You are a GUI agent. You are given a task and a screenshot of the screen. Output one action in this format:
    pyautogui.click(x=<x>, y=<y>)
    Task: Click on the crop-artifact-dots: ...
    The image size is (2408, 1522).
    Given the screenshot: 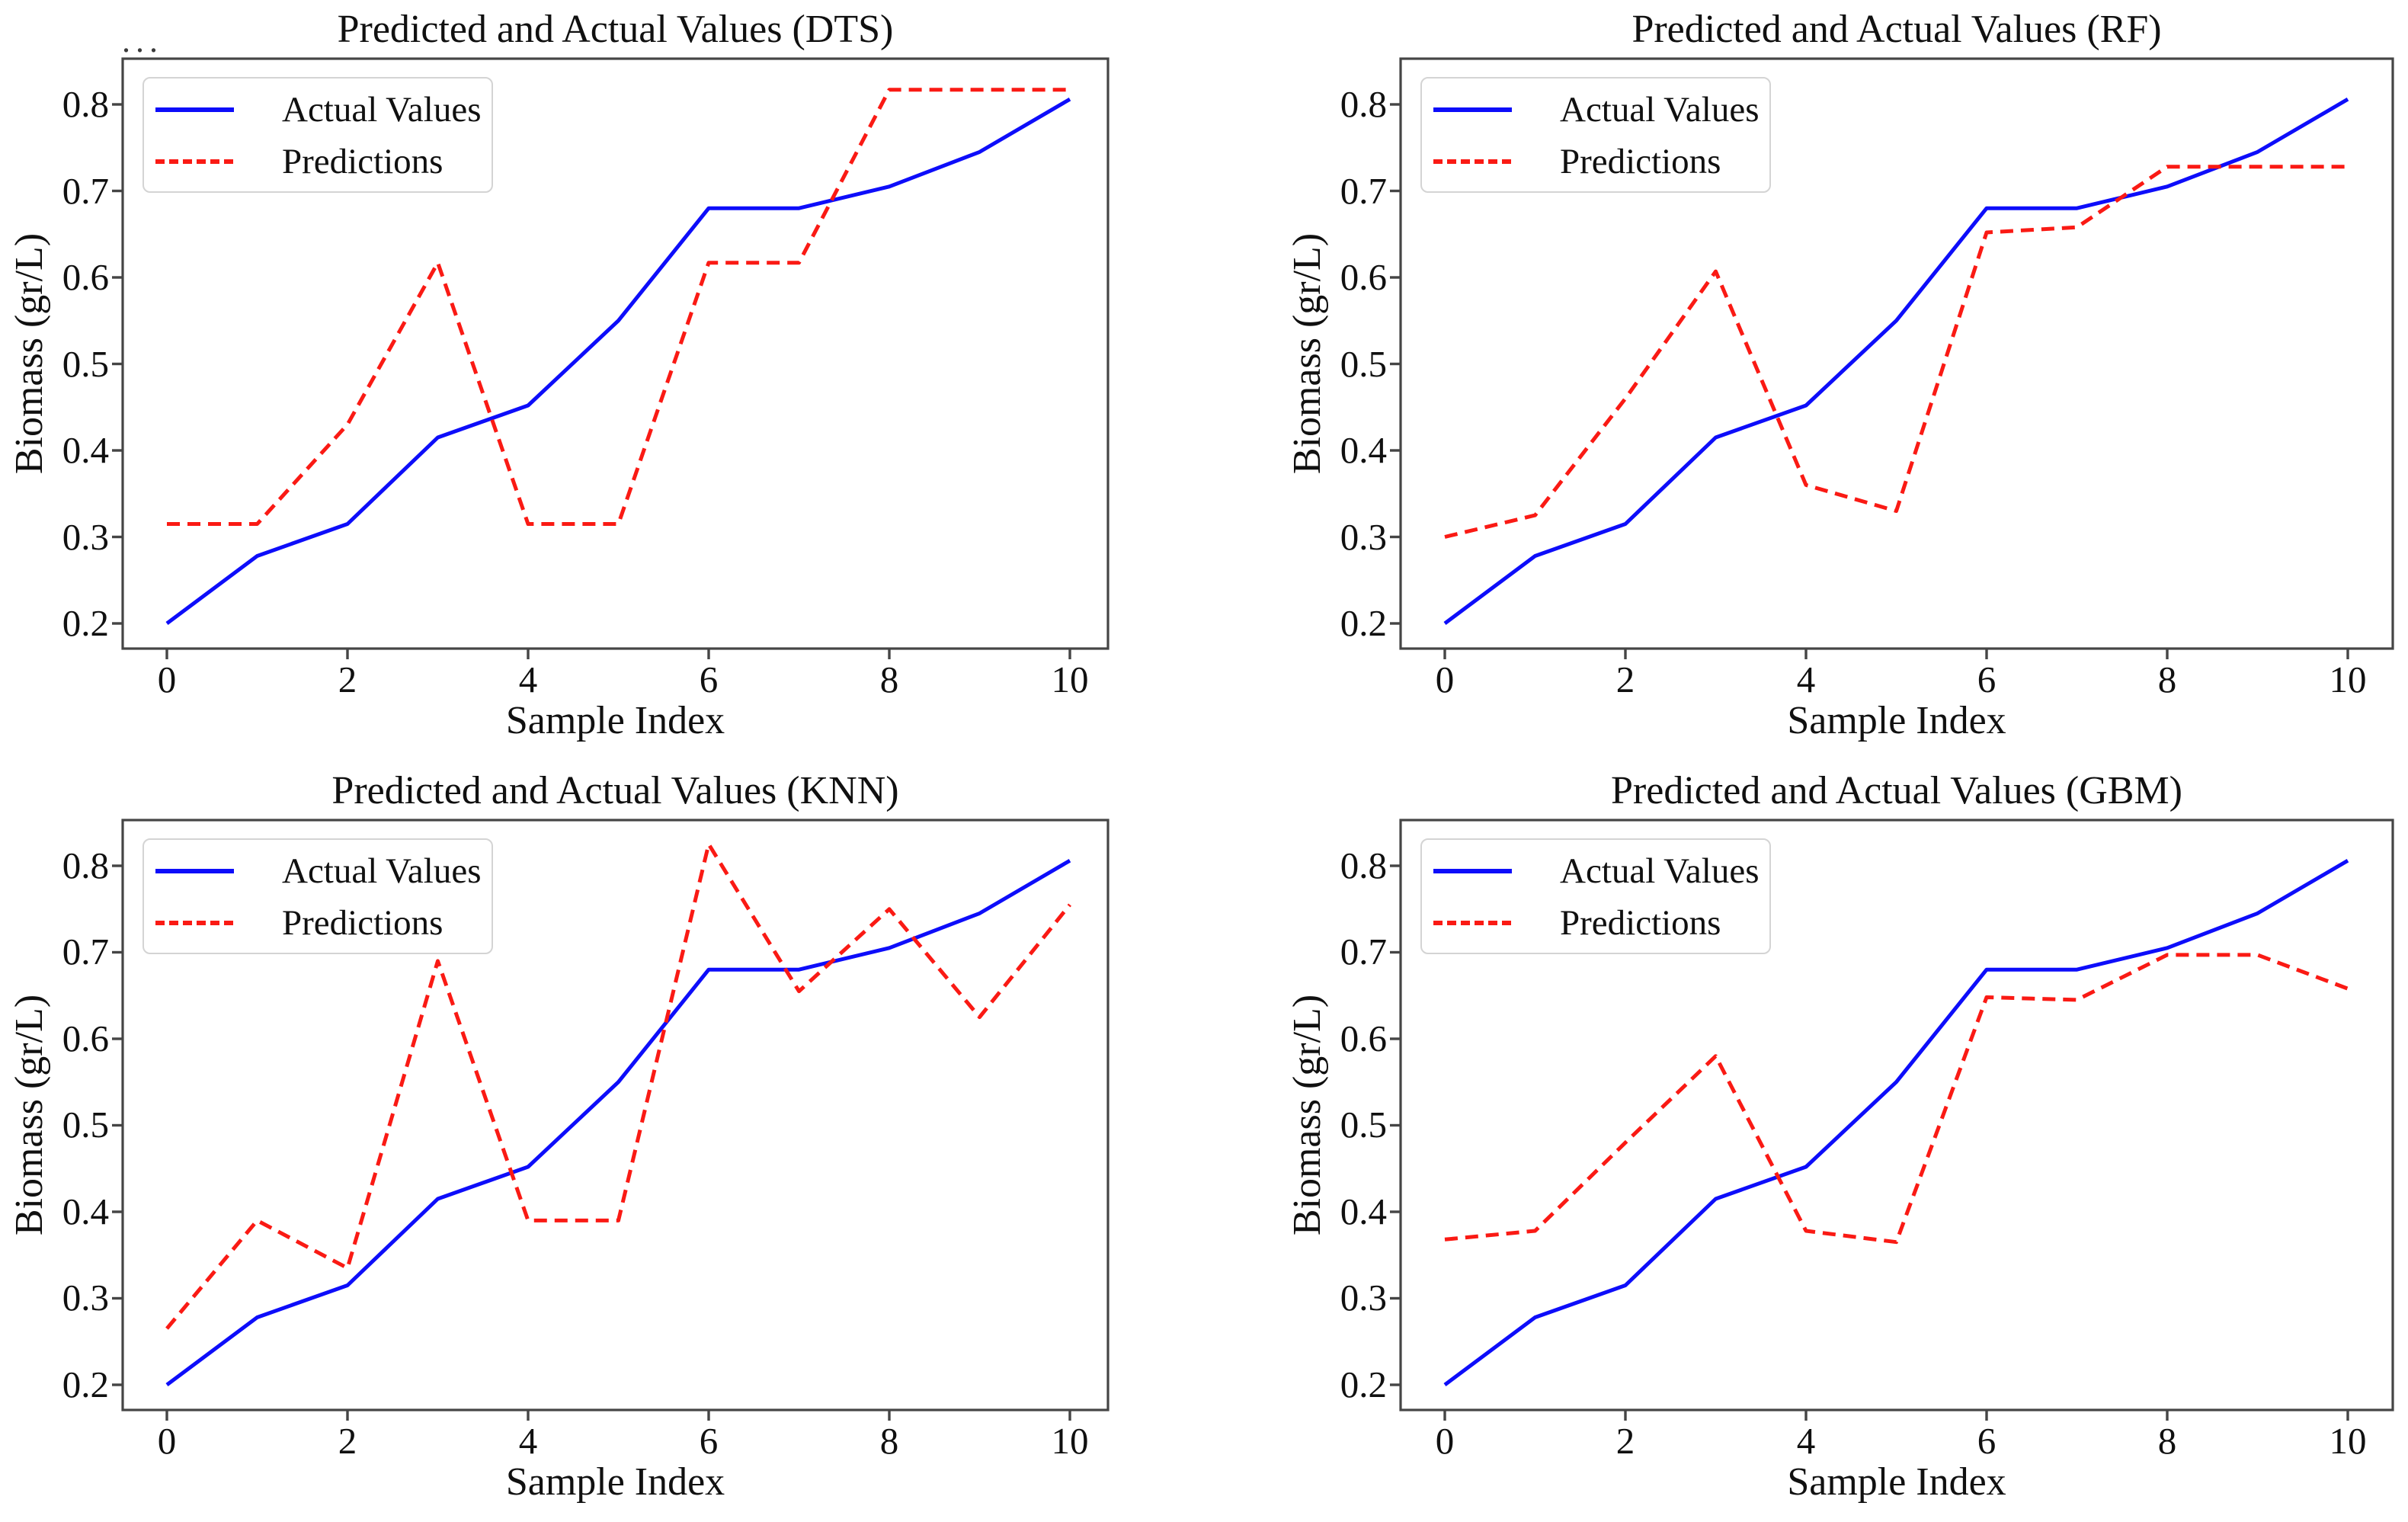 What is the action you would take?
    pyautogui.click(x=142, y=40)
    